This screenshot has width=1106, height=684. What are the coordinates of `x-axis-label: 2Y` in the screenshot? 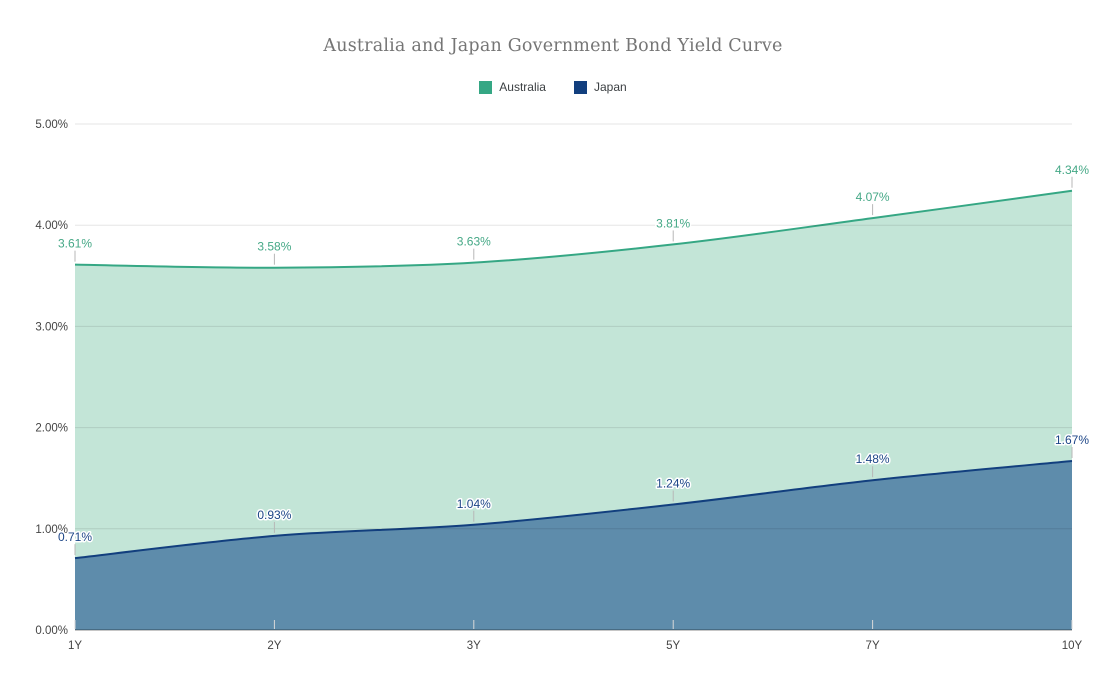 It's located at (274, 646).